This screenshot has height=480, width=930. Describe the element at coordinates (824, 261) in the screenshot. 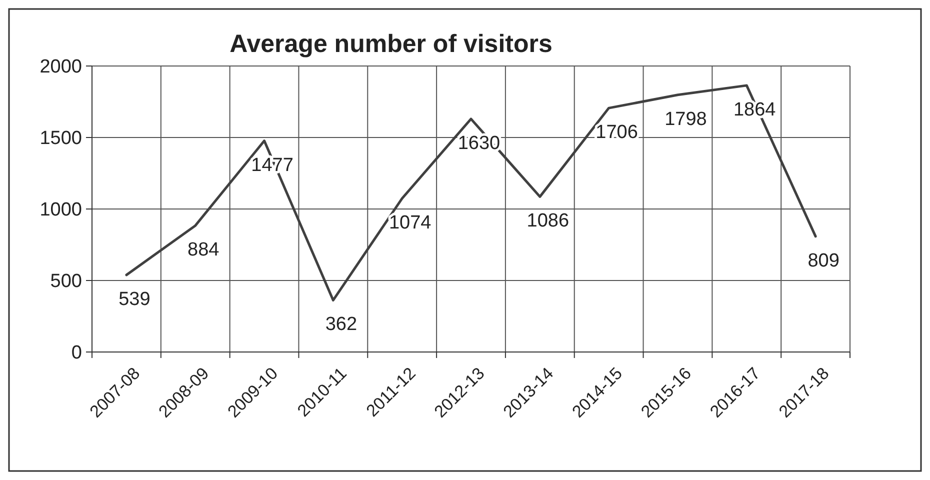

I see `data-label: 809` at that location.